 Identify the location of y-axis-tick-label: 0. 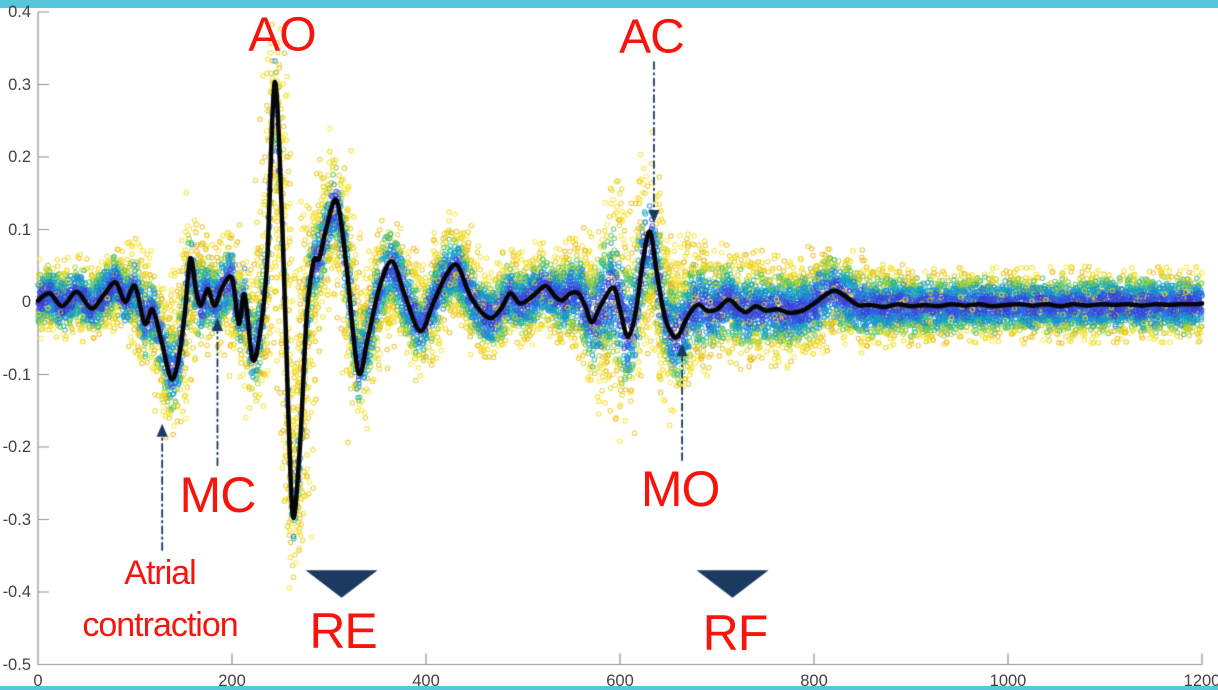
(26, 301).